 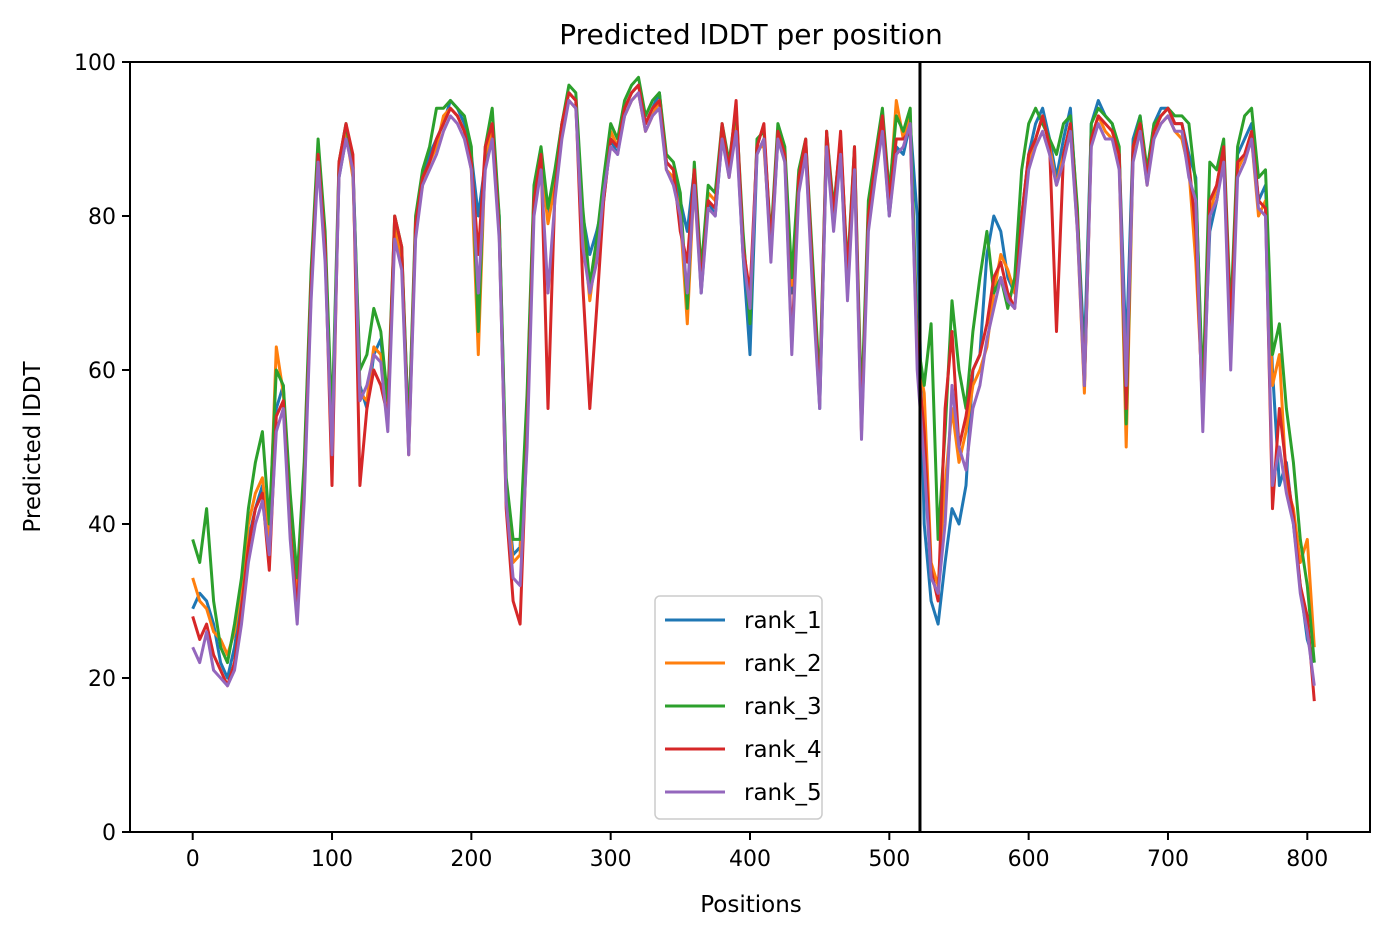 I want to click on y-tick-label: 80, so click(x=102, y=217).